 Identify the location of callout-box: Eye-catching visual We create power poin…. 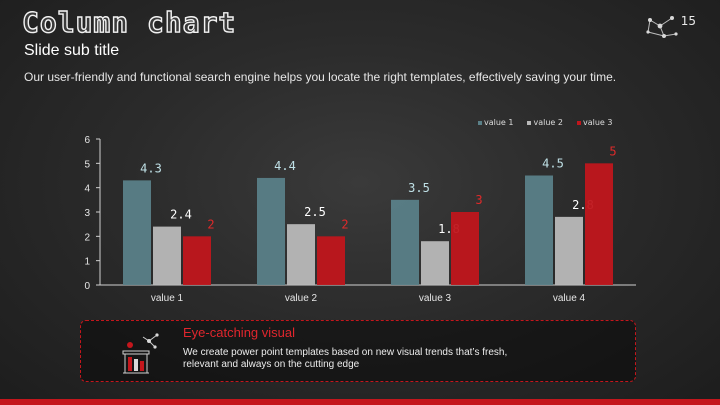
(358, 351).